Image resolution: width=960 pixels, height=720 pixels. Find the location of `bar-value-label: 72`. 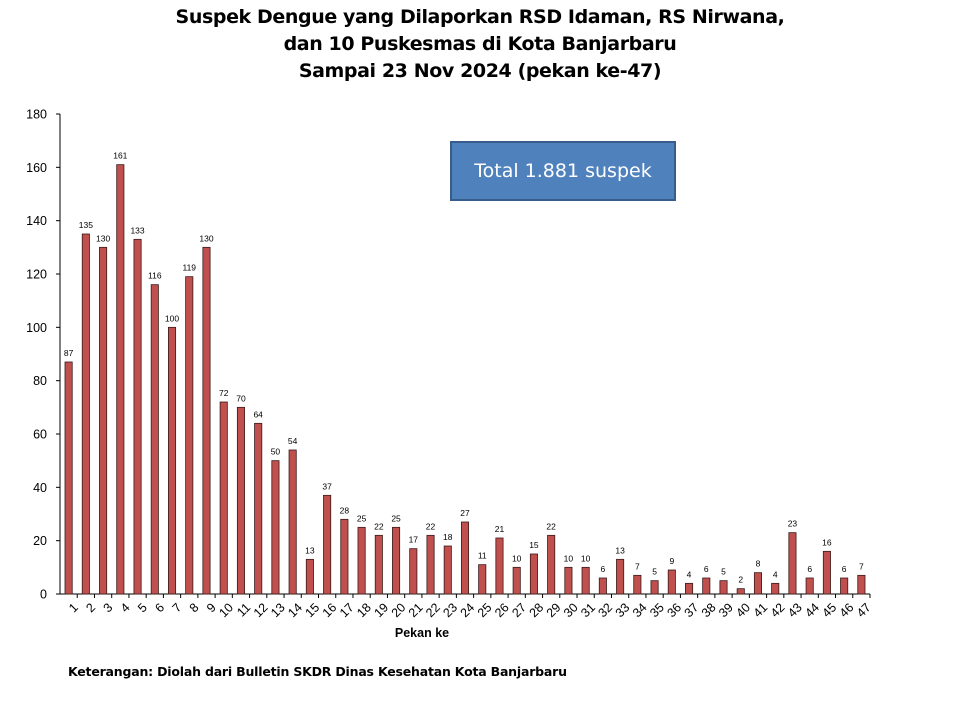

bar-value-label: 72 is located at coordinates (224, 393).